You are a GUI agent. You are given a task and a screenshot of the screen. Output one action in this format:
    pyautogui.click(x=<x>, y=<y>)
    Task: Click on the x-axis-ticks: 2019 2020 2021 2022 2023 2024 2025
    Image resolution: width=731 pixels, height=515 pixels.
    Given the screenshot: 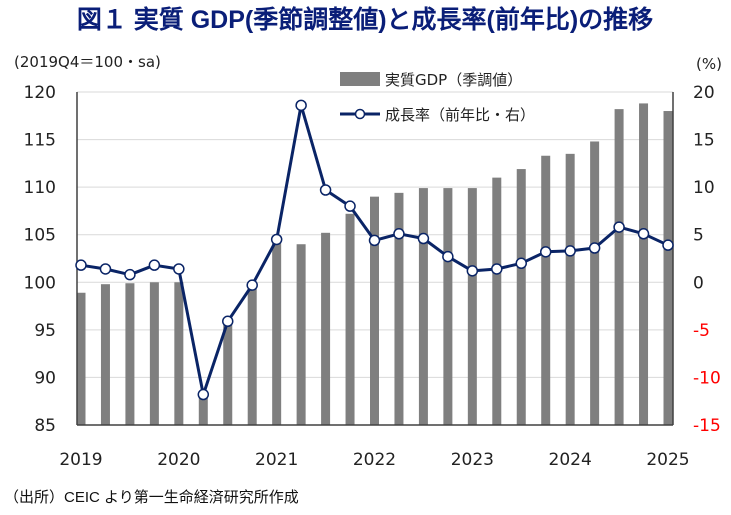 What is the action you would take?
    pyautogui.click(x=374, y=460)
    